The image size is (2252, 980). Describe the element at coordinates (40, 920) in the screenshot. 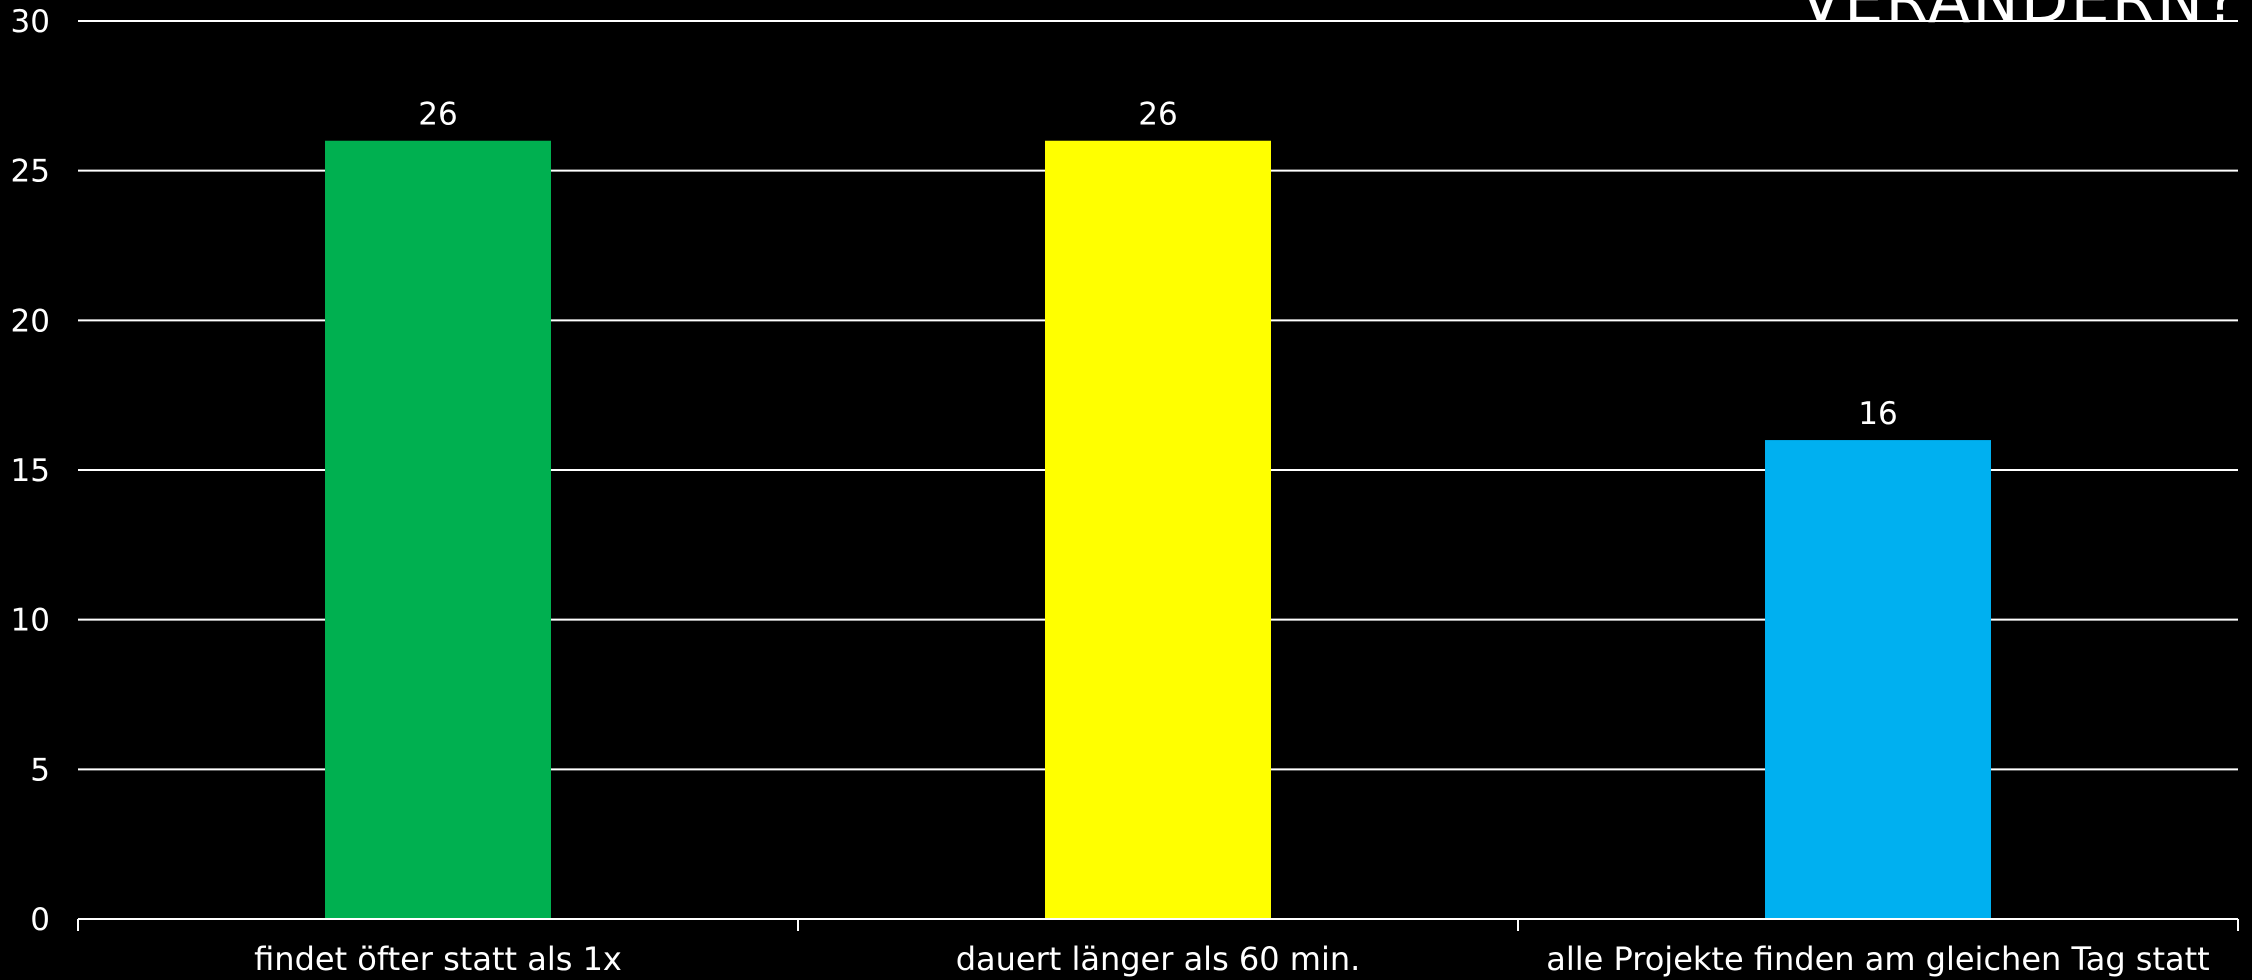

I see `y-tick-label: 0` at that location.